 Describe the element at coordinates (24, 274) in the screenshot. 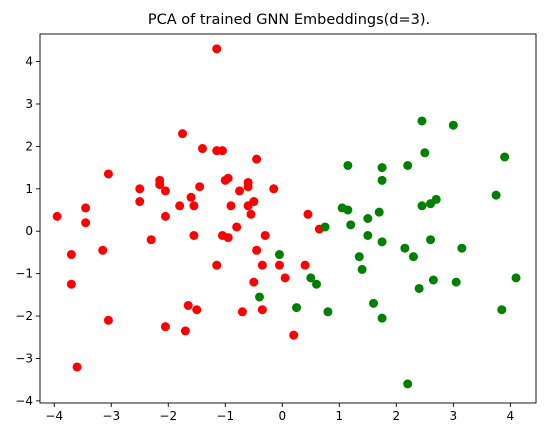

I see `y-tick-label--1: −1` at that location.